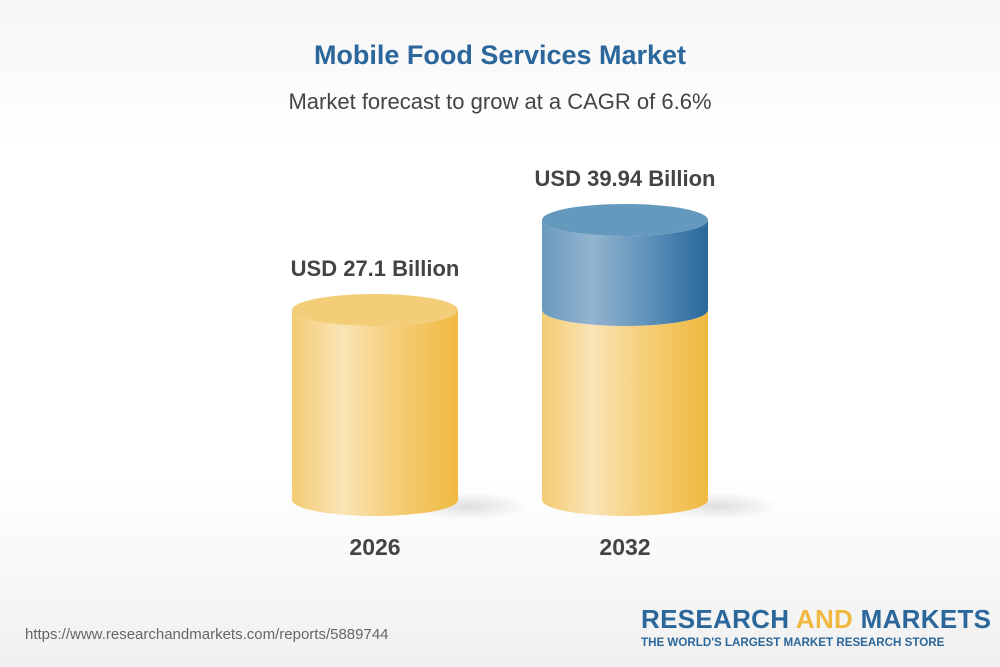  Describe the element at coordinates (500, 55) in the screenshot. I see `chart-title: Mobile Food Services Market` at that location.